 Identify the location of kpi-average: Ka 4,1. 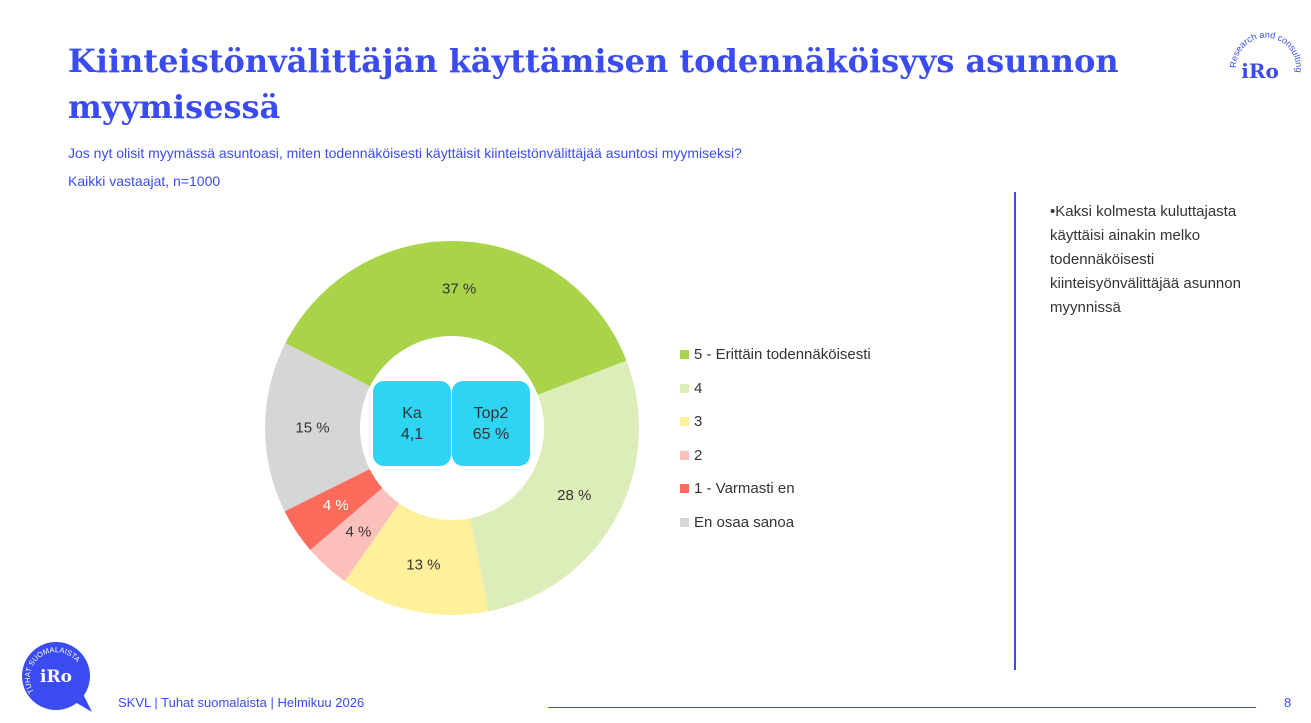
(412, 423).